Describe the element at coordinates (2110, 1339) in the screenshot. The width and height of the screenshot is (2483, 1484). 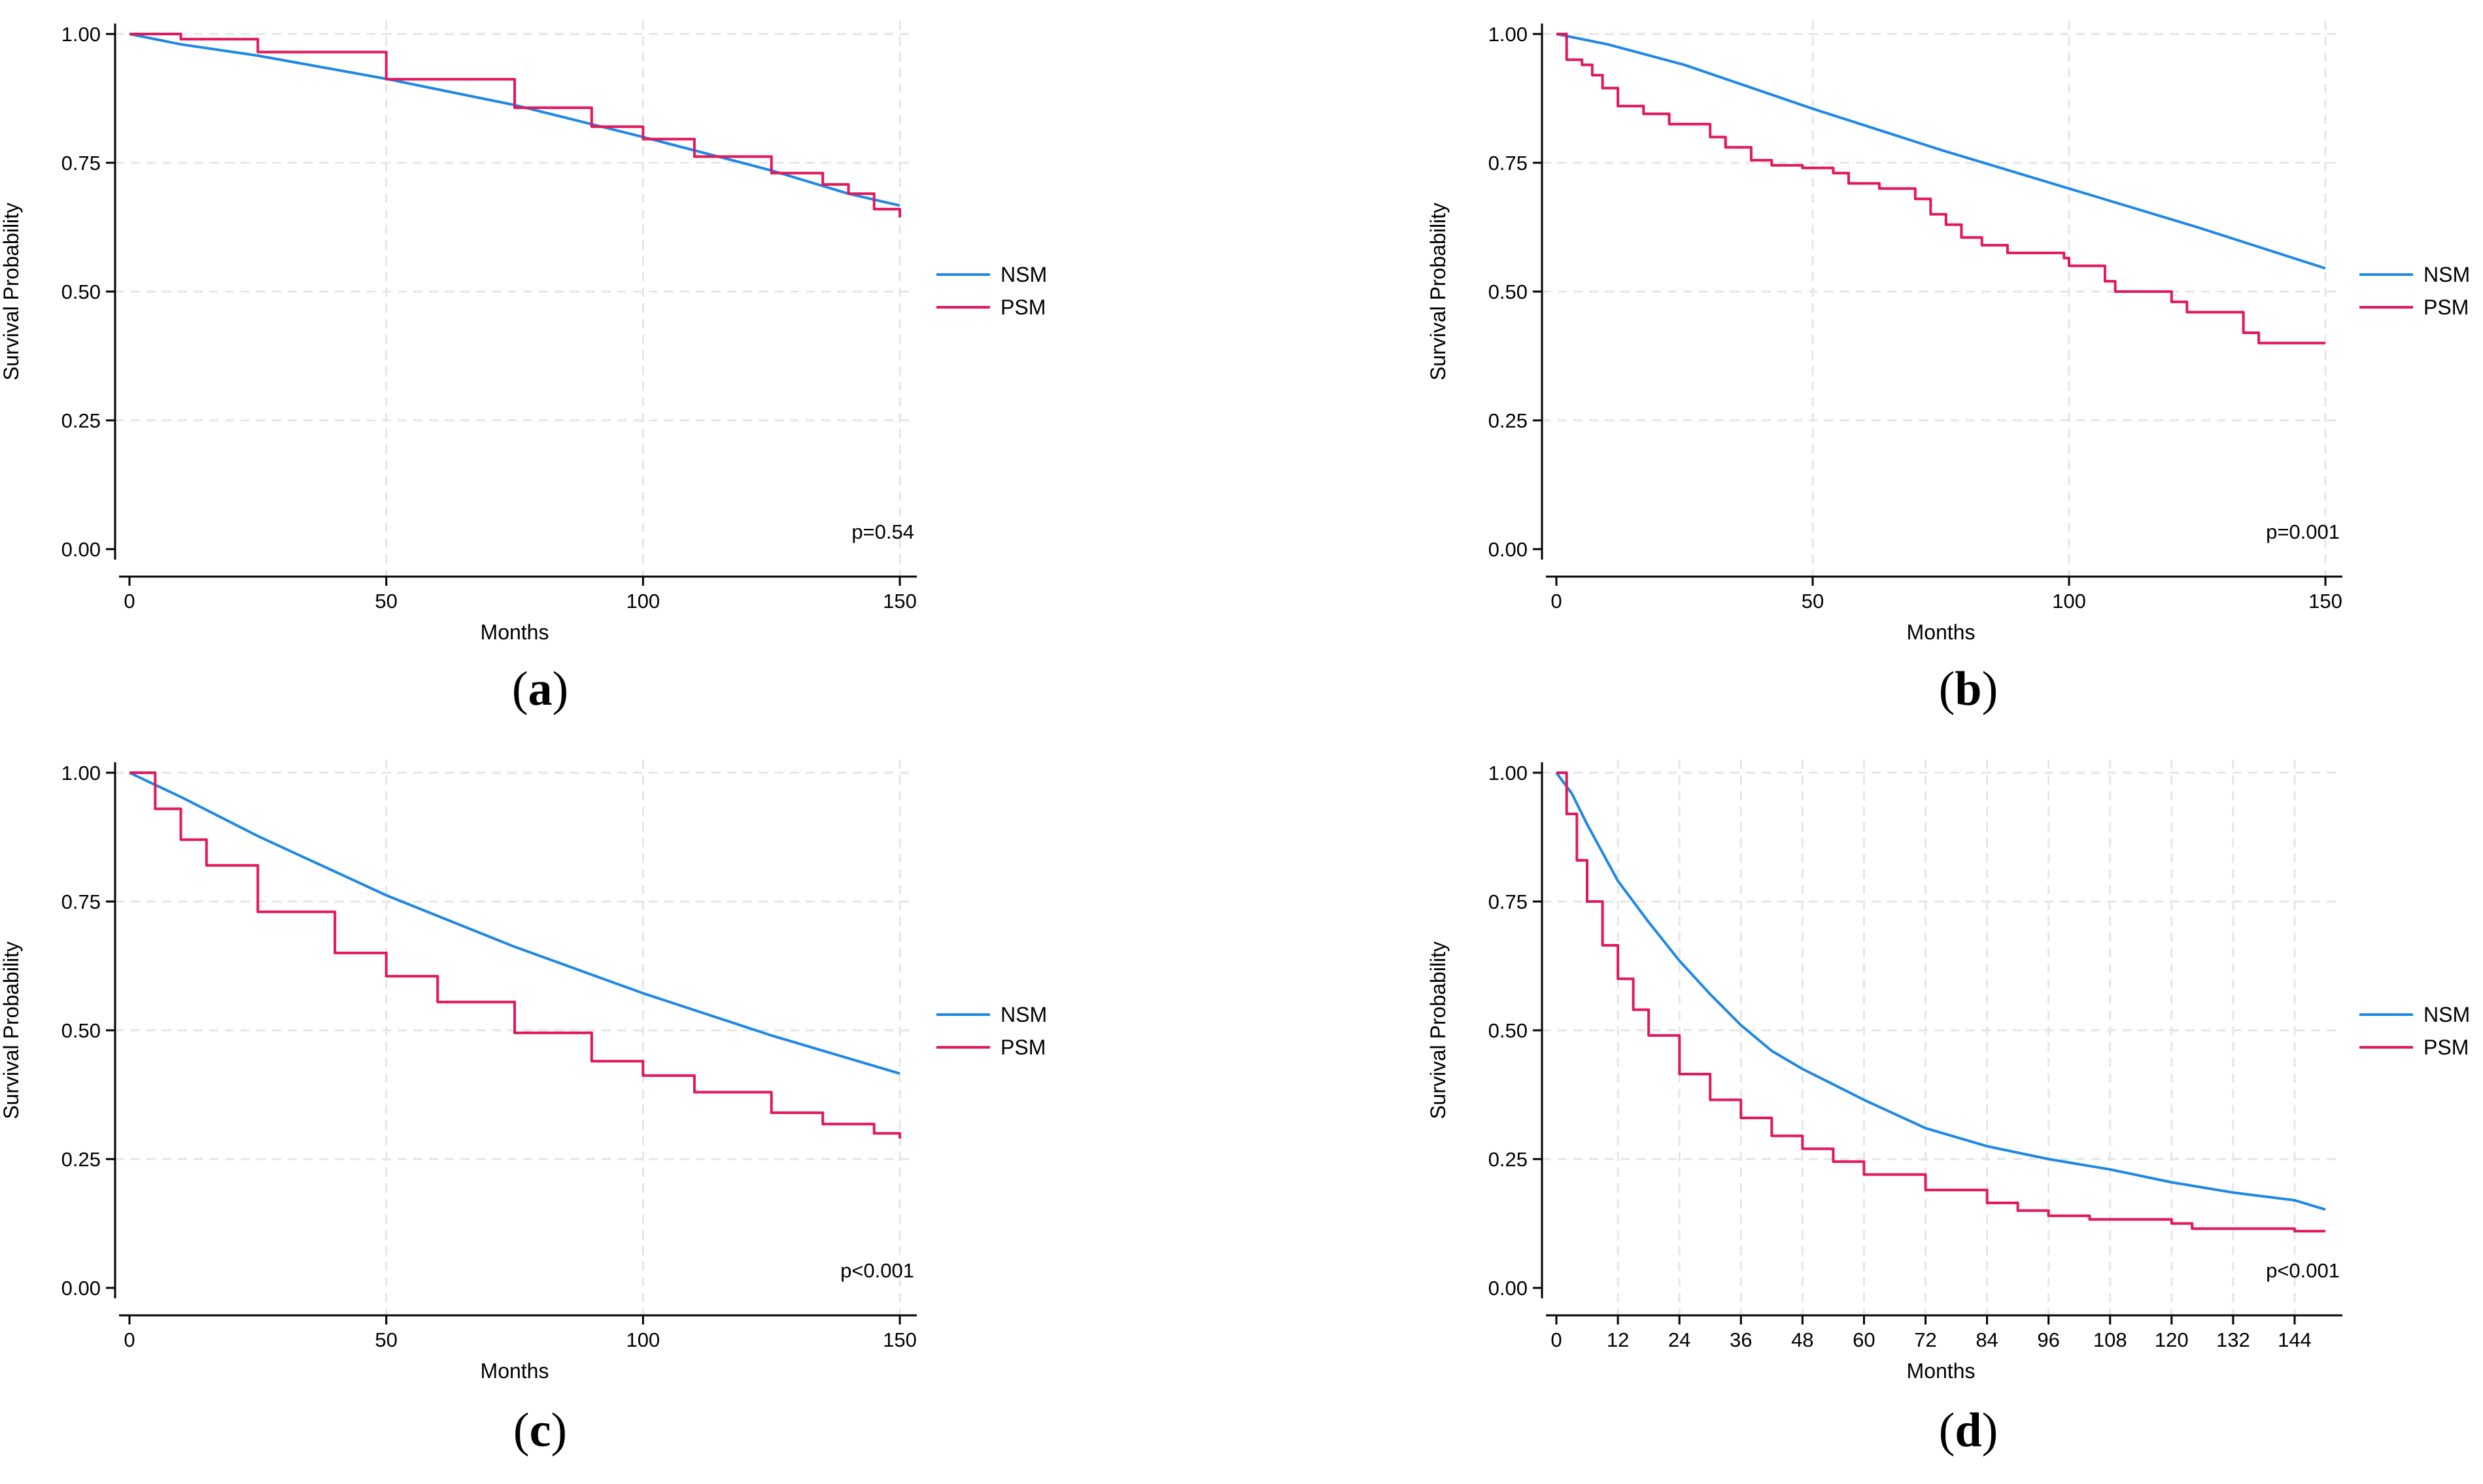
I see `x-tick-label: 108` at that location.